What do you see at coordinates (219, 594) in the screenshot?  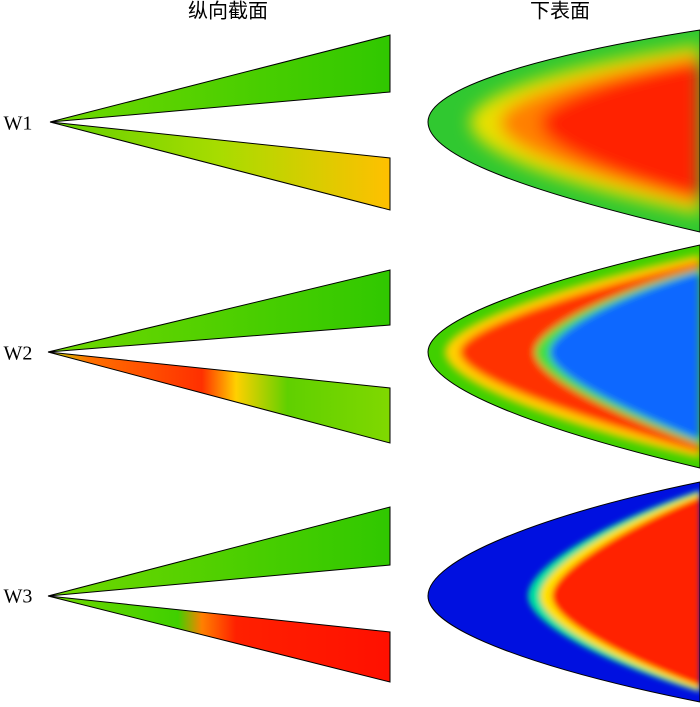 I see `section-w3` at bounding box center [219, 594].